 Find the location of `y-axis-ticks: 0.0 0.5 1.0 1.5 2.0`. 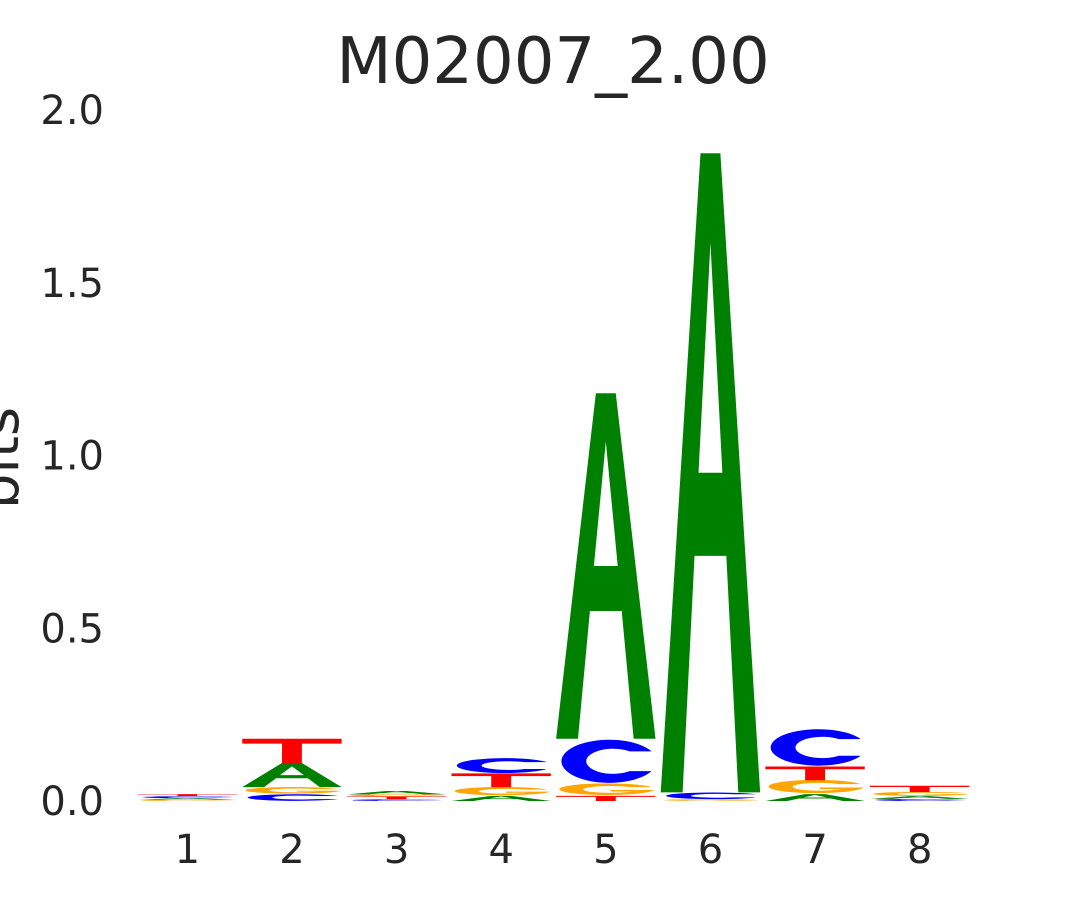

y-axis-ticks: 0.0 0.5 1.0 1.5 2.0 is located at coordinates (72, 456).